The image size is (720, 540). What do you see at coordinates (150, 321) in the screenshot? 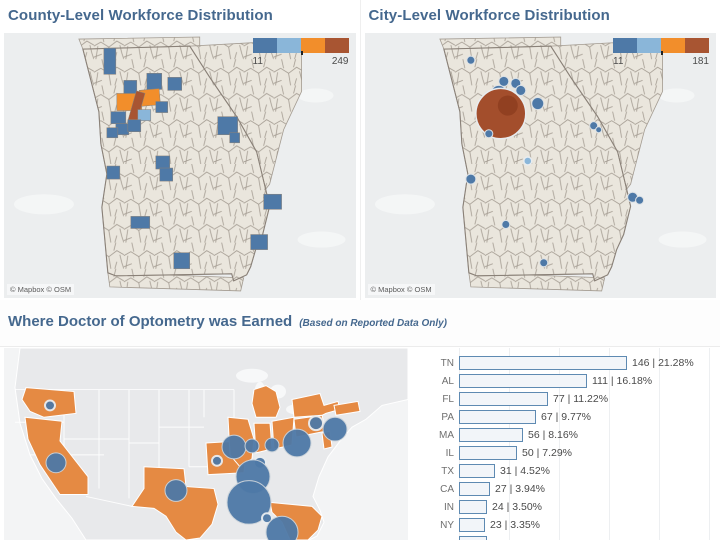
I see `education-title-text: Where Doctor of Optometry was Earned` at bounding box center [150, 321].